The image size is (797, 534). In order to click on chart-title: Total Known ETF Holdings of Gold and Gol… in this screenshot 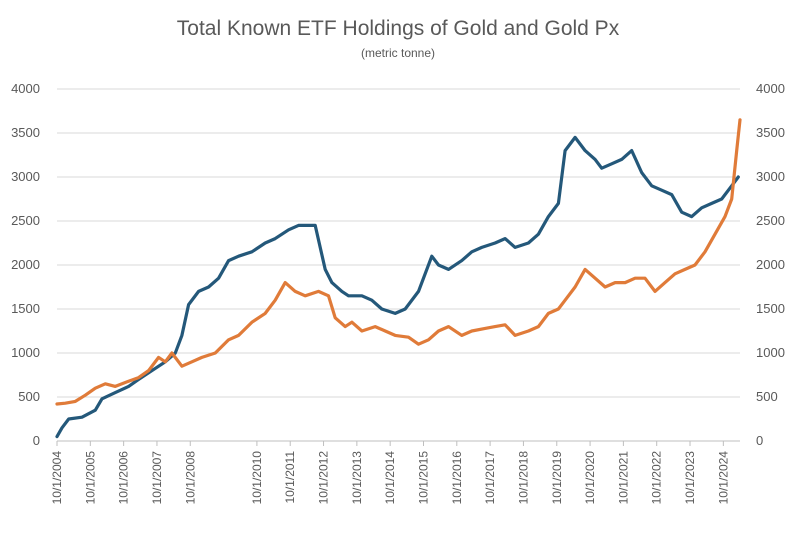, I will do `click(398, 28)`.